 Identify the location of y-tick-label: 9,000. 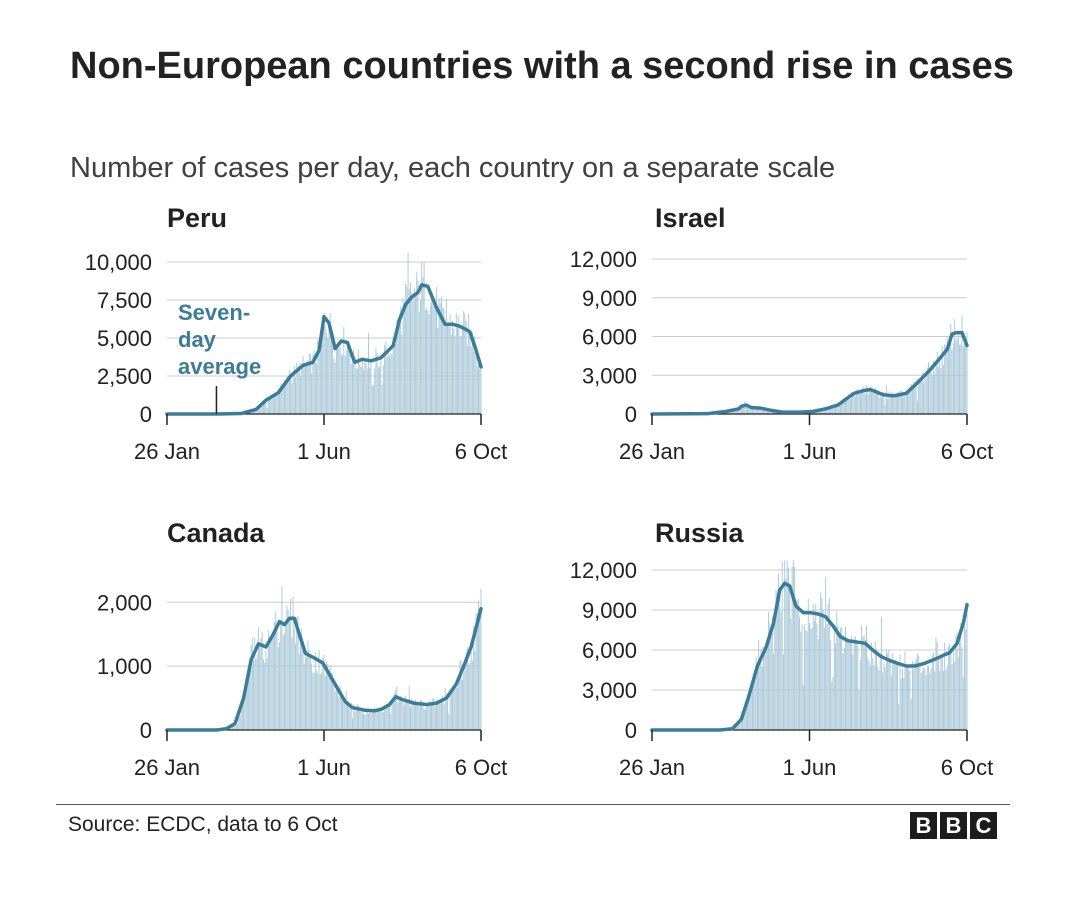
(609, 298).